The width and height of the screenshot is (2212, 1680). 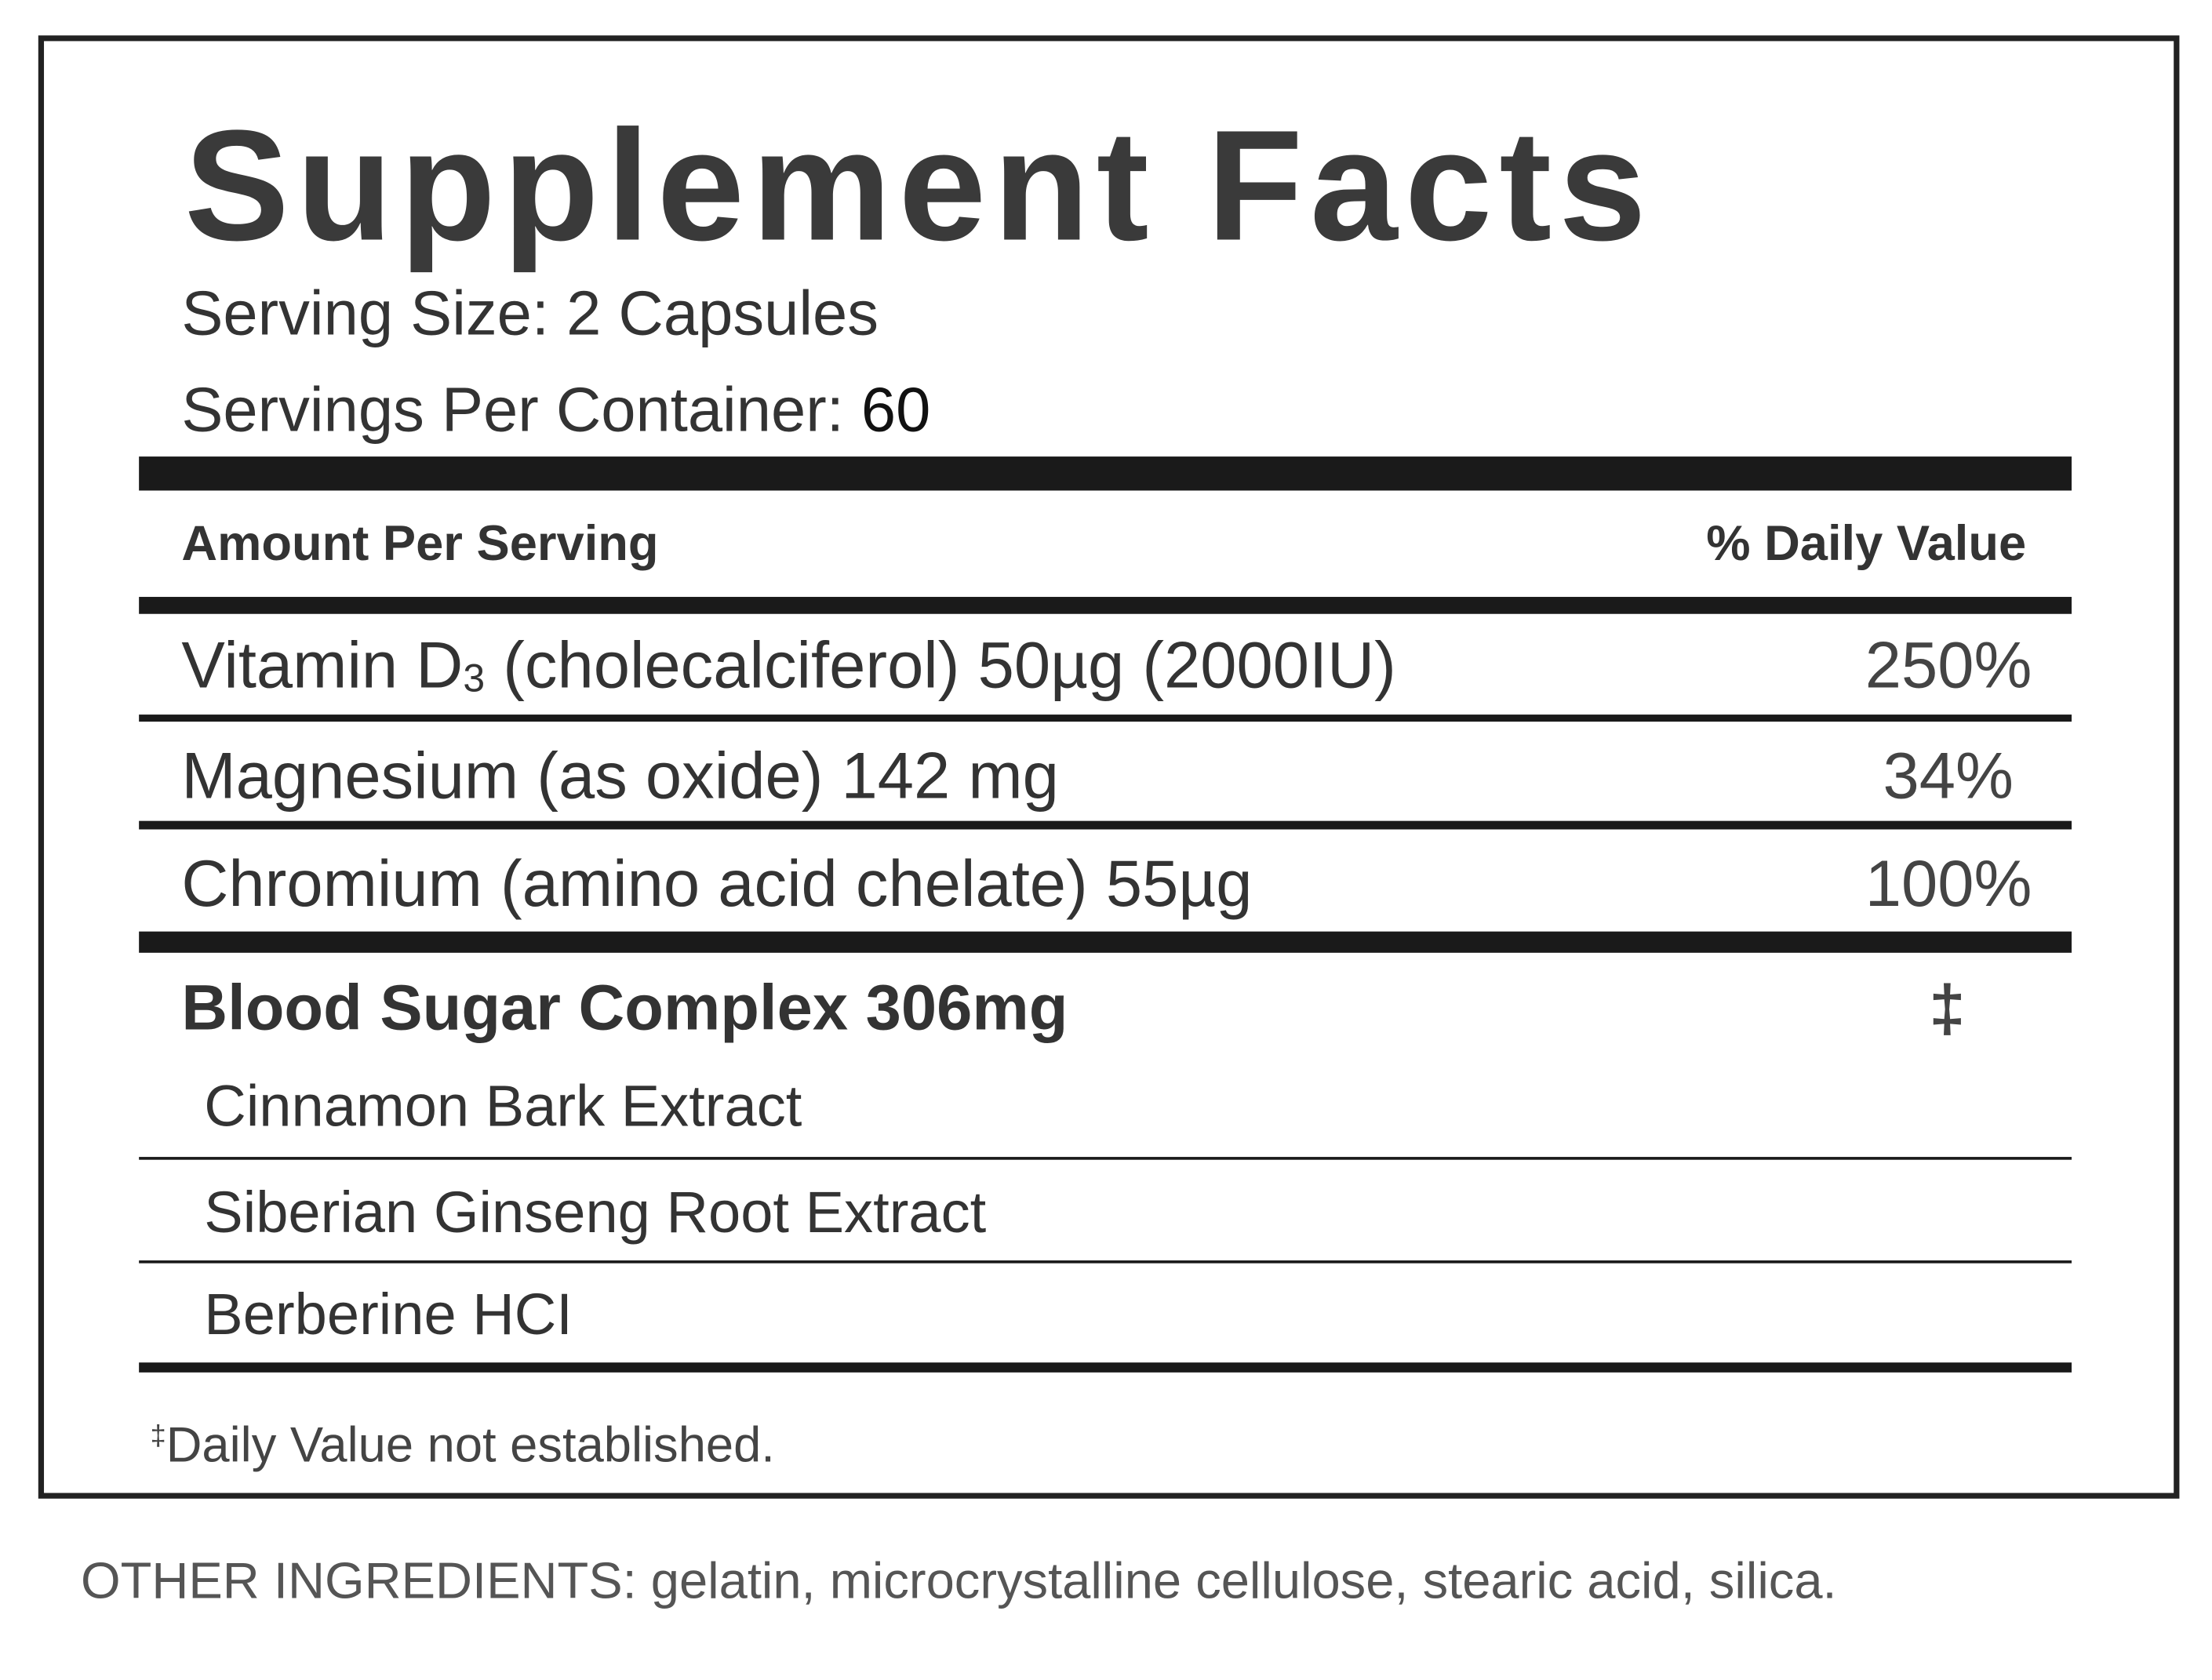 I want to click on nutrient-name: Vitamin D, so click(x=322, y=664).